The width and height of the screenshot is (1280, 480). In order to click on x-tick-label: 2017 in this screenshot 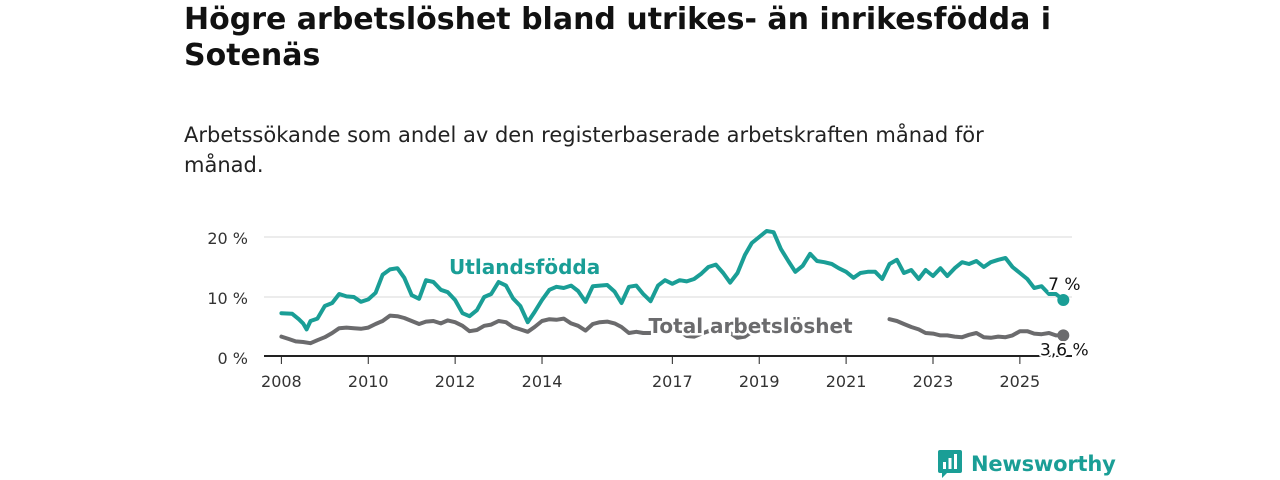, I will do `click(672, 381)`.